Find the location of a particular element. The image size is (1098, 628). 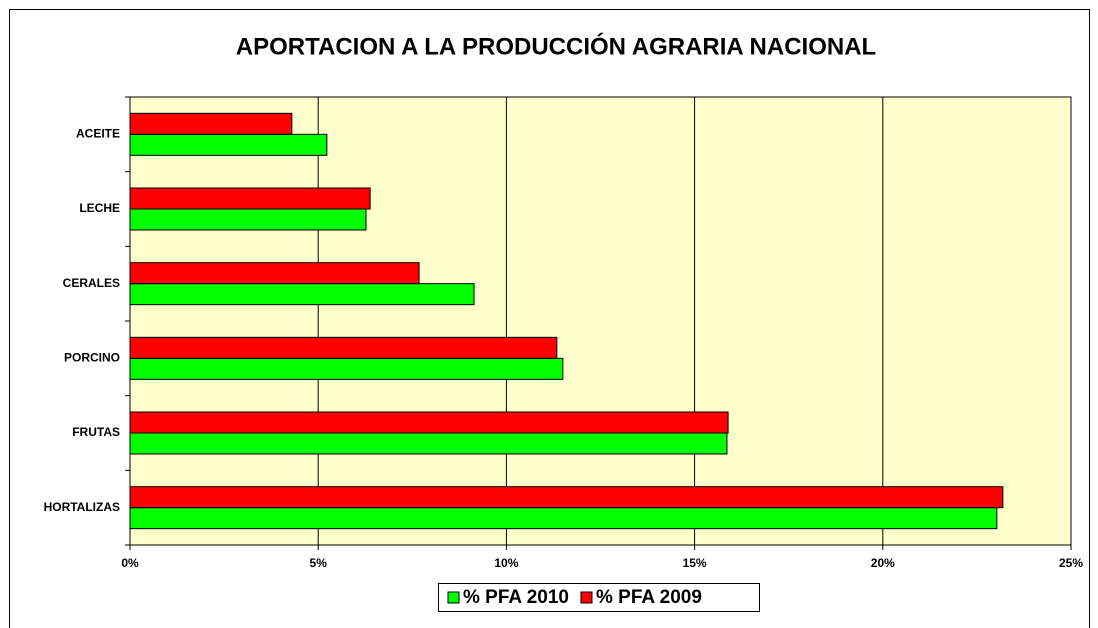

x-tick-label: 25% is located at coordinates (1071, 563).